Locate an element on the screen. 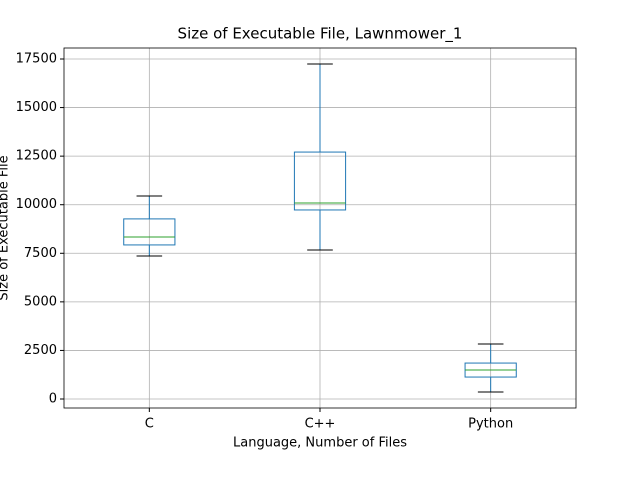  x-tick-label: C++ is located at coordinates (320, 424).